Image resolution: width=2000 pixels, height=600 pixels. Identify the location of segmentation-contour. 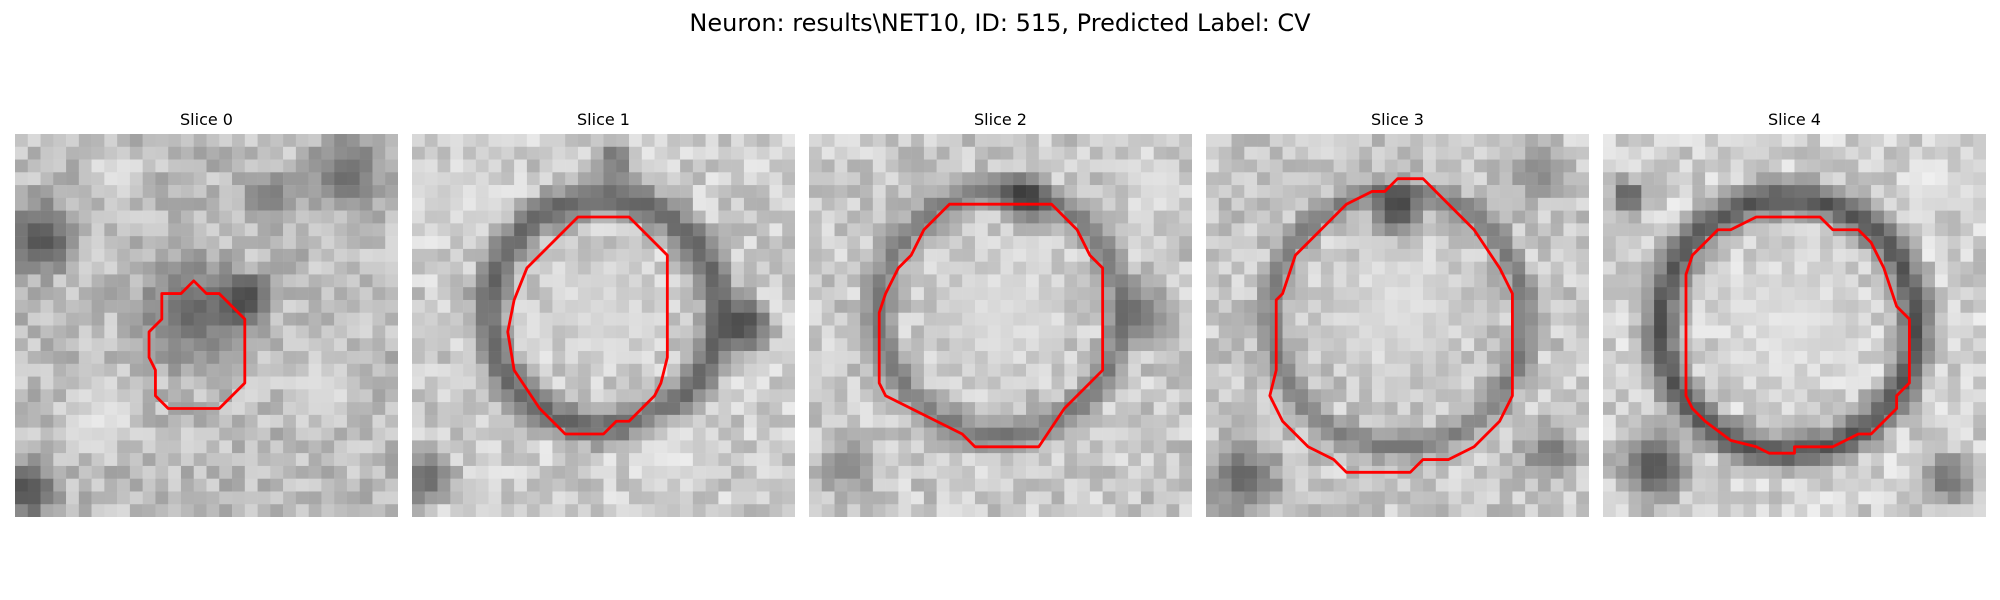
(1797, 335).